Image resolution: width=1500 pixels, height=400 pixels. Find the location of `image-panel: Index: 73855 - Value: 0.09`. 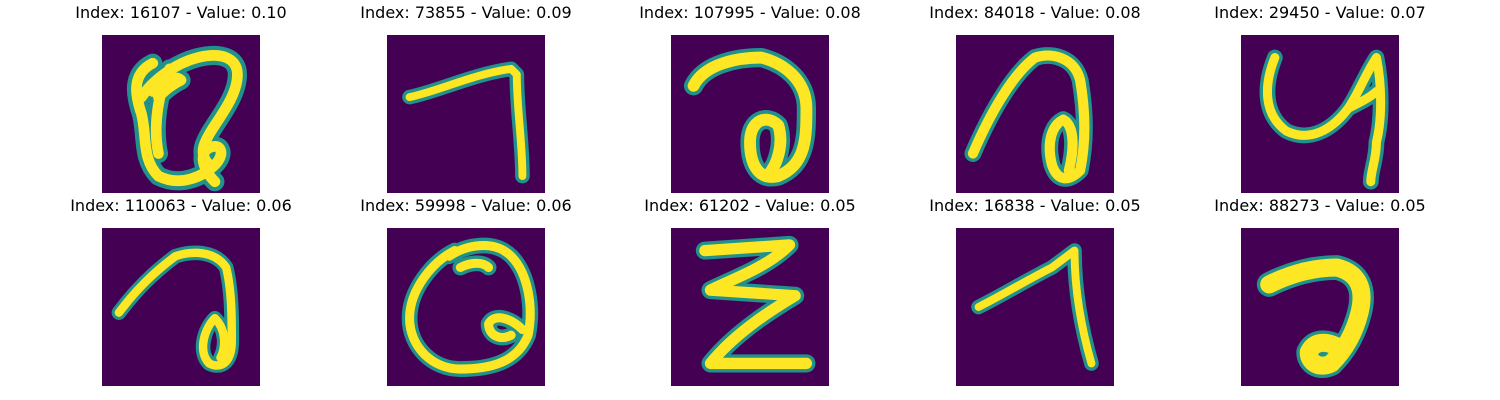

image-panel: Index: 73855 - Value: 0.09 is located at coordinates (466, 103).